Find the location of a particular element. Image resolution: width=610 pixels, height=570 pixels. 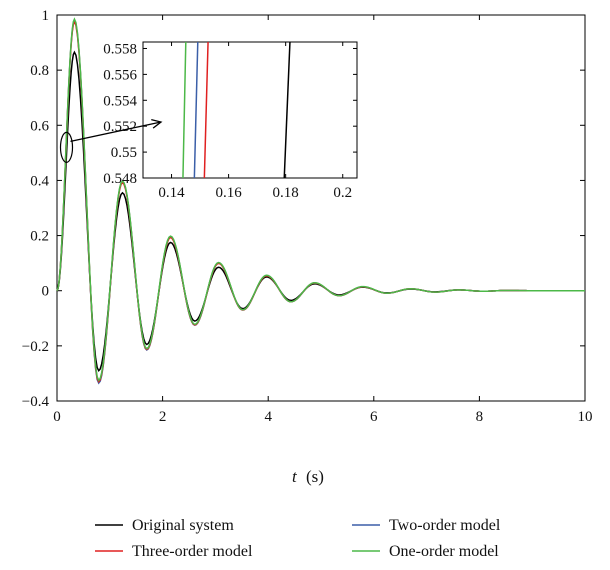

inset-x-tick-label: 0.18 is located at coordinates (286, 193).